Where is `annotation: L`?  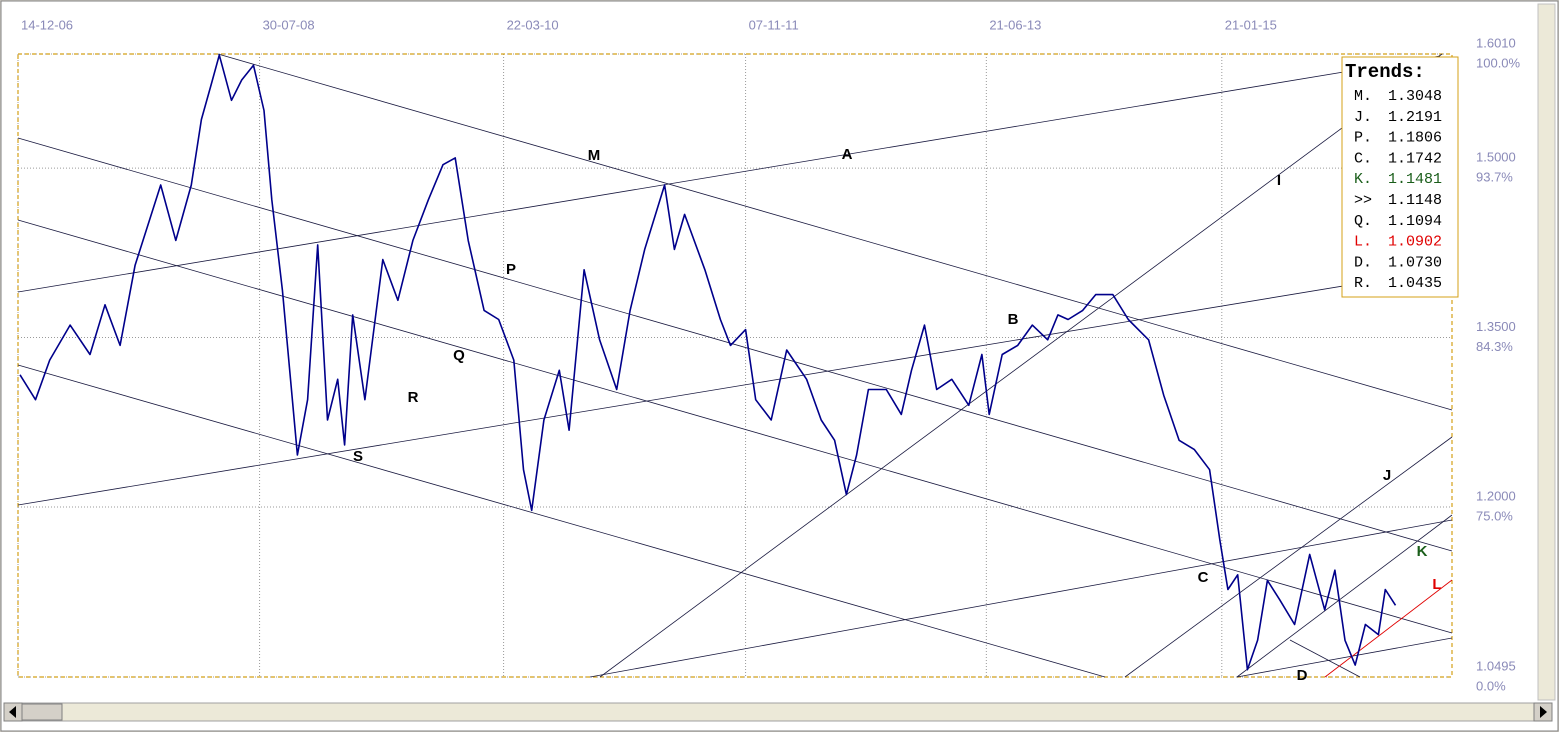 annotation: L is located at coordinates (1436, 584).